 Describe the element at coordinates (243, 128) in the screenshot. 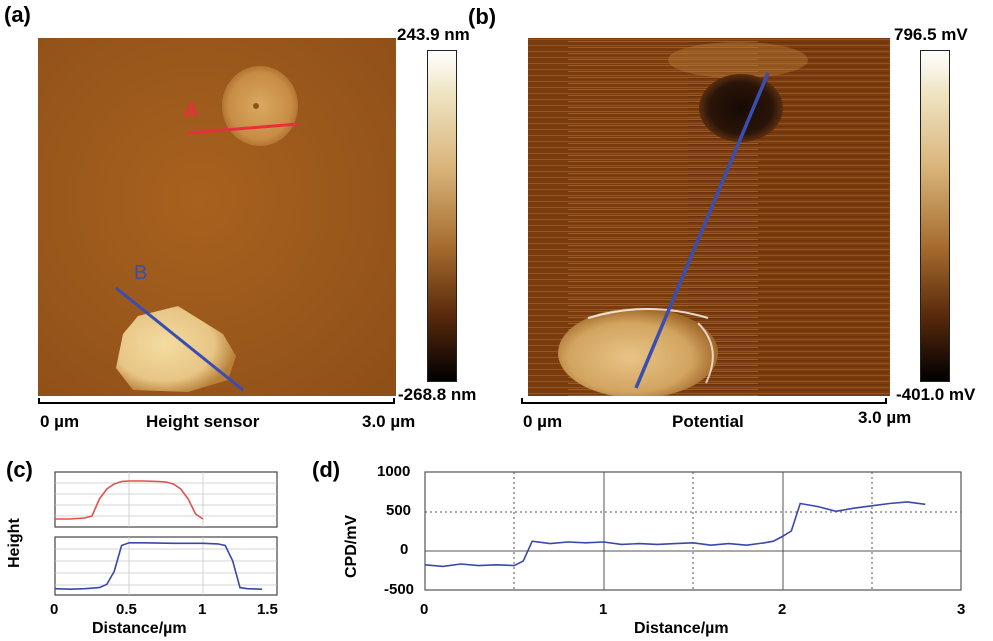

I see `profile-line-a` at that location.